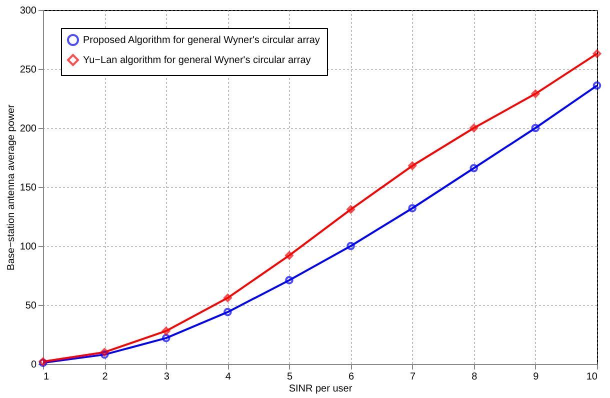 This screenshot has height=398, width=610. What do you see at coordinates (11, 187) in the screenshot?
I see `y-axis-title: Base−station antenna average power` at bounding box center [11, 187].